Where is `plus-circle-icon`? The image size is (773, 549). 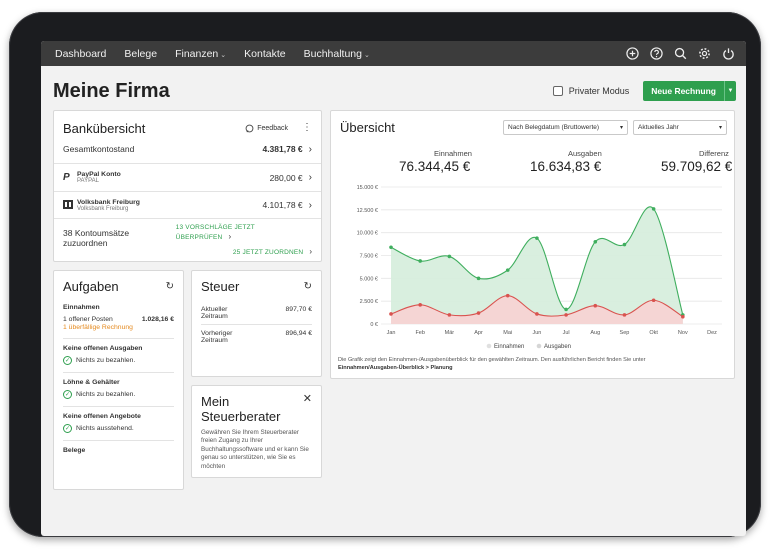
plus-circle-icon is located at coordinates (632, 54).